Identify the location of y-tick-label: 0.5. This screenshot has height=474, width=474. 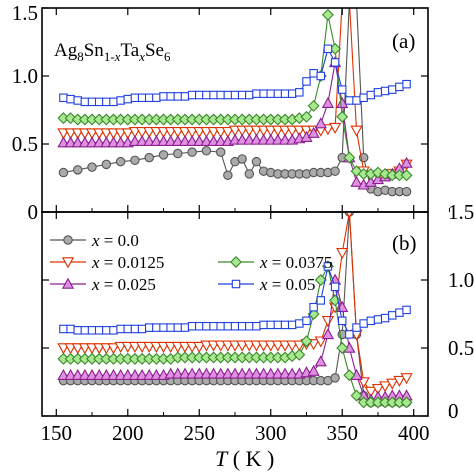
(461, 348).